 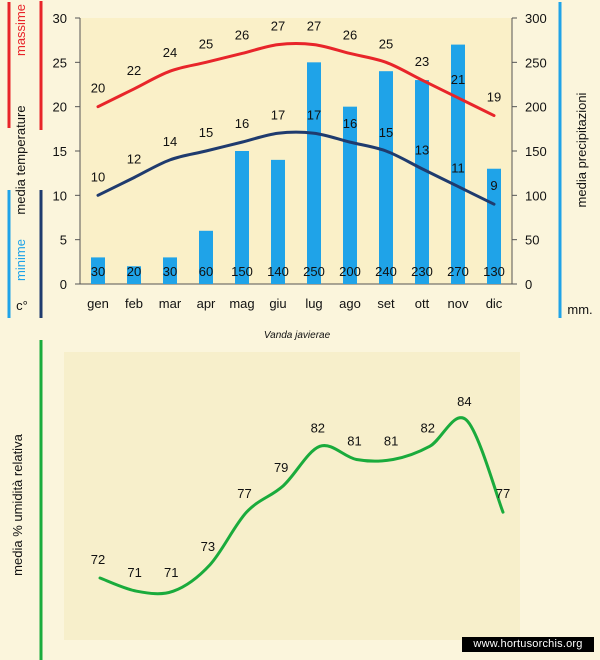 I want to click on right-tick-label: 100, so click(x=536, y=195).